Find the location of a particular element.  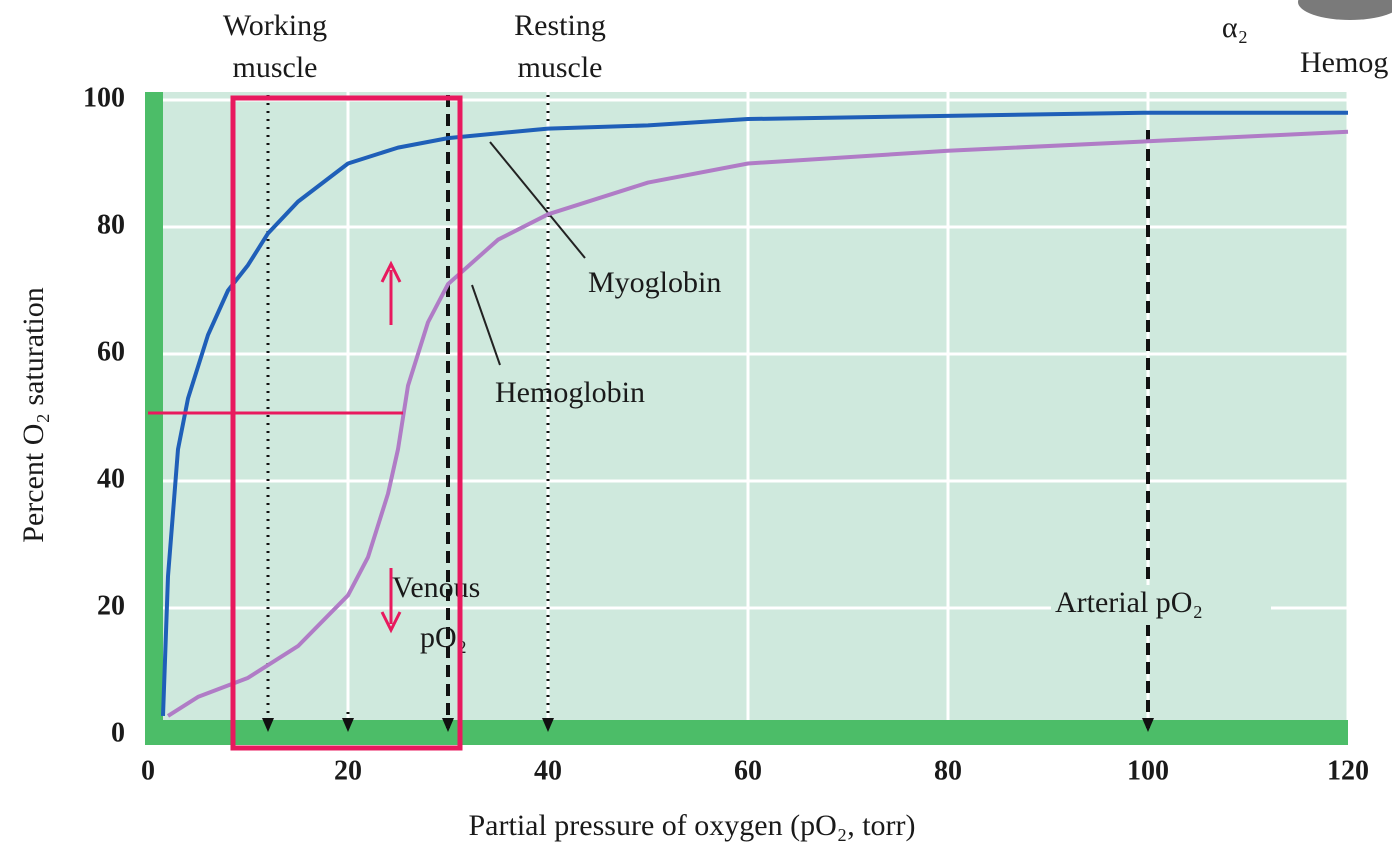

y-tick-label: 80 is located at coordinates (111, 224).